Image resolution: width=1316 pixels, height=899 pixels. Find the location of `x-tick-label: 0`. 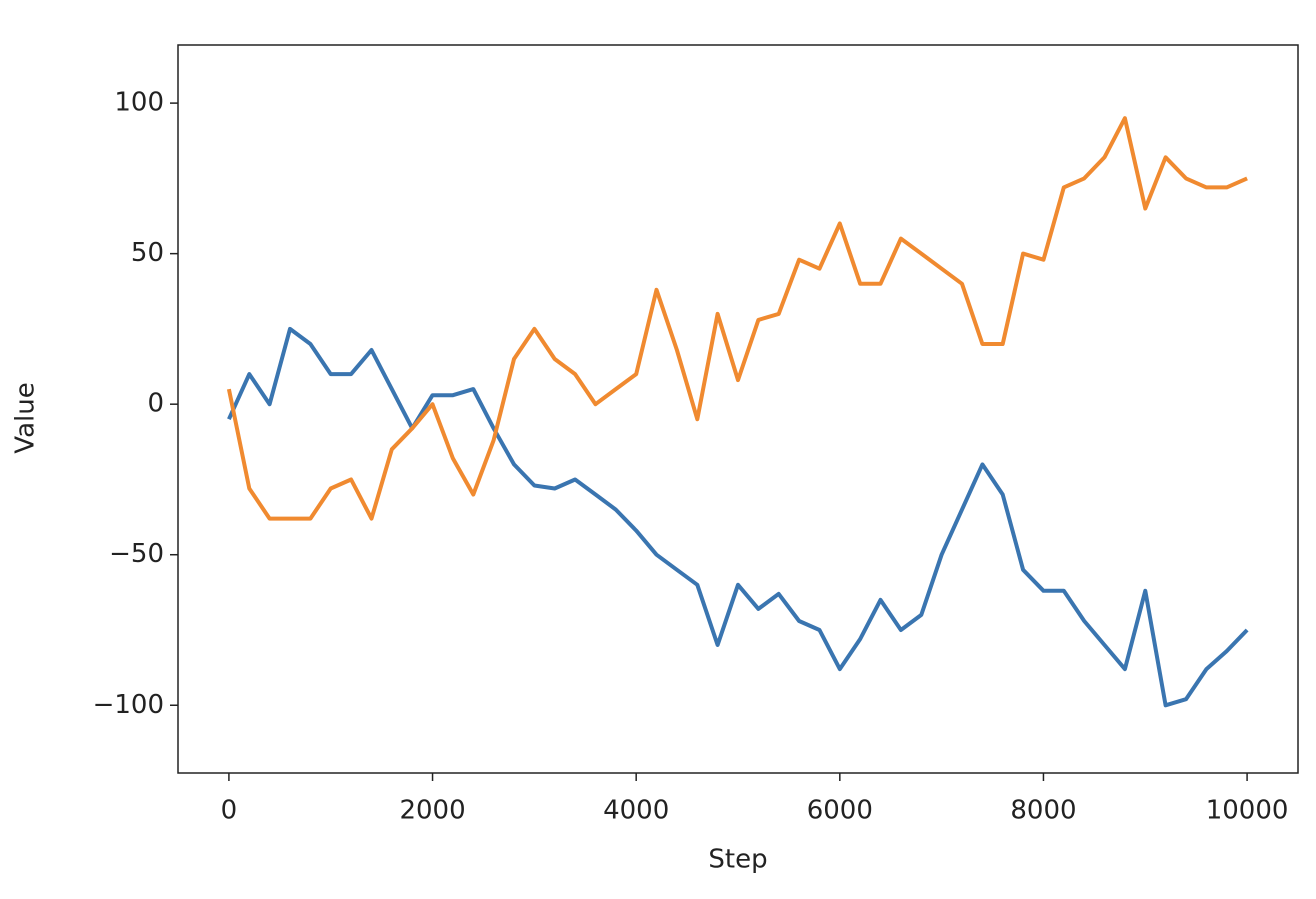

x-tick-label: 0 is located at coordinates (229, 811).